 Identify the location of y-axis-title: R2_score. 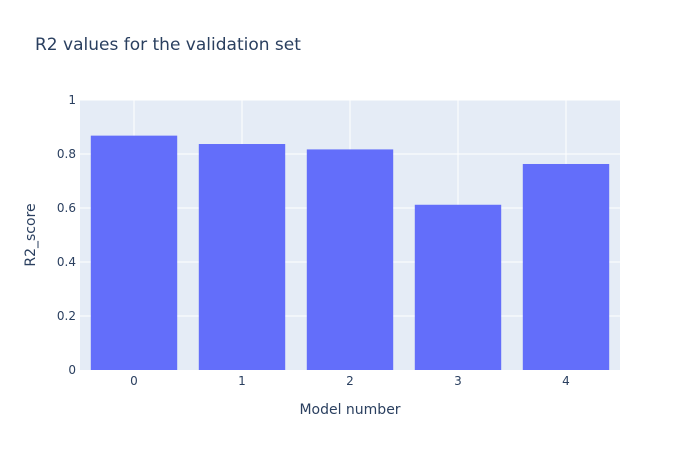
(31, 234).